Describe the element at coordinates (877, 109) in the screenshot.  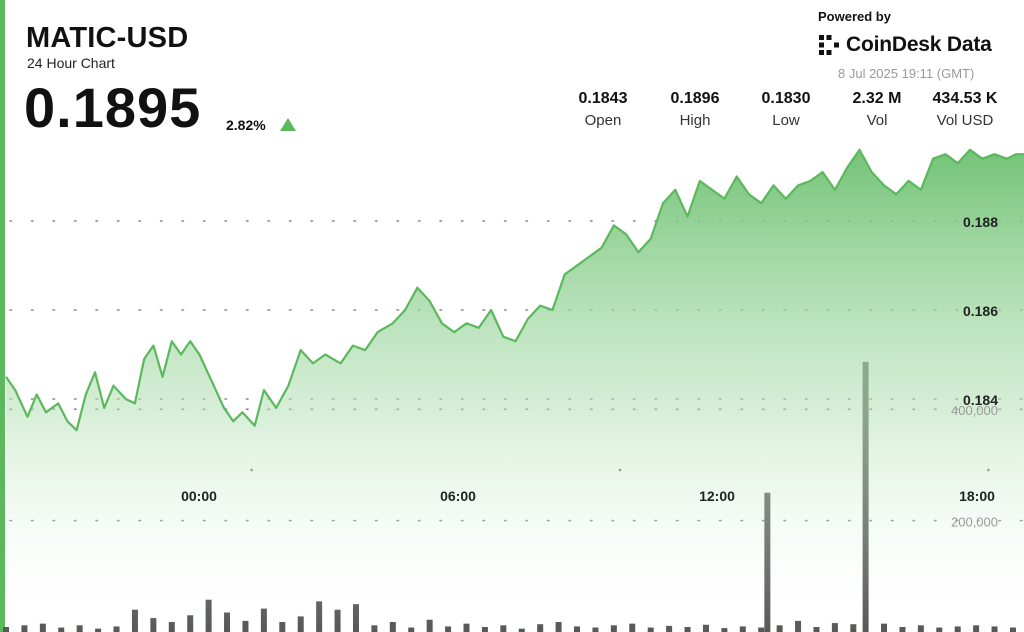
I see `stat-volume: 2.32 M Vol` at that location.